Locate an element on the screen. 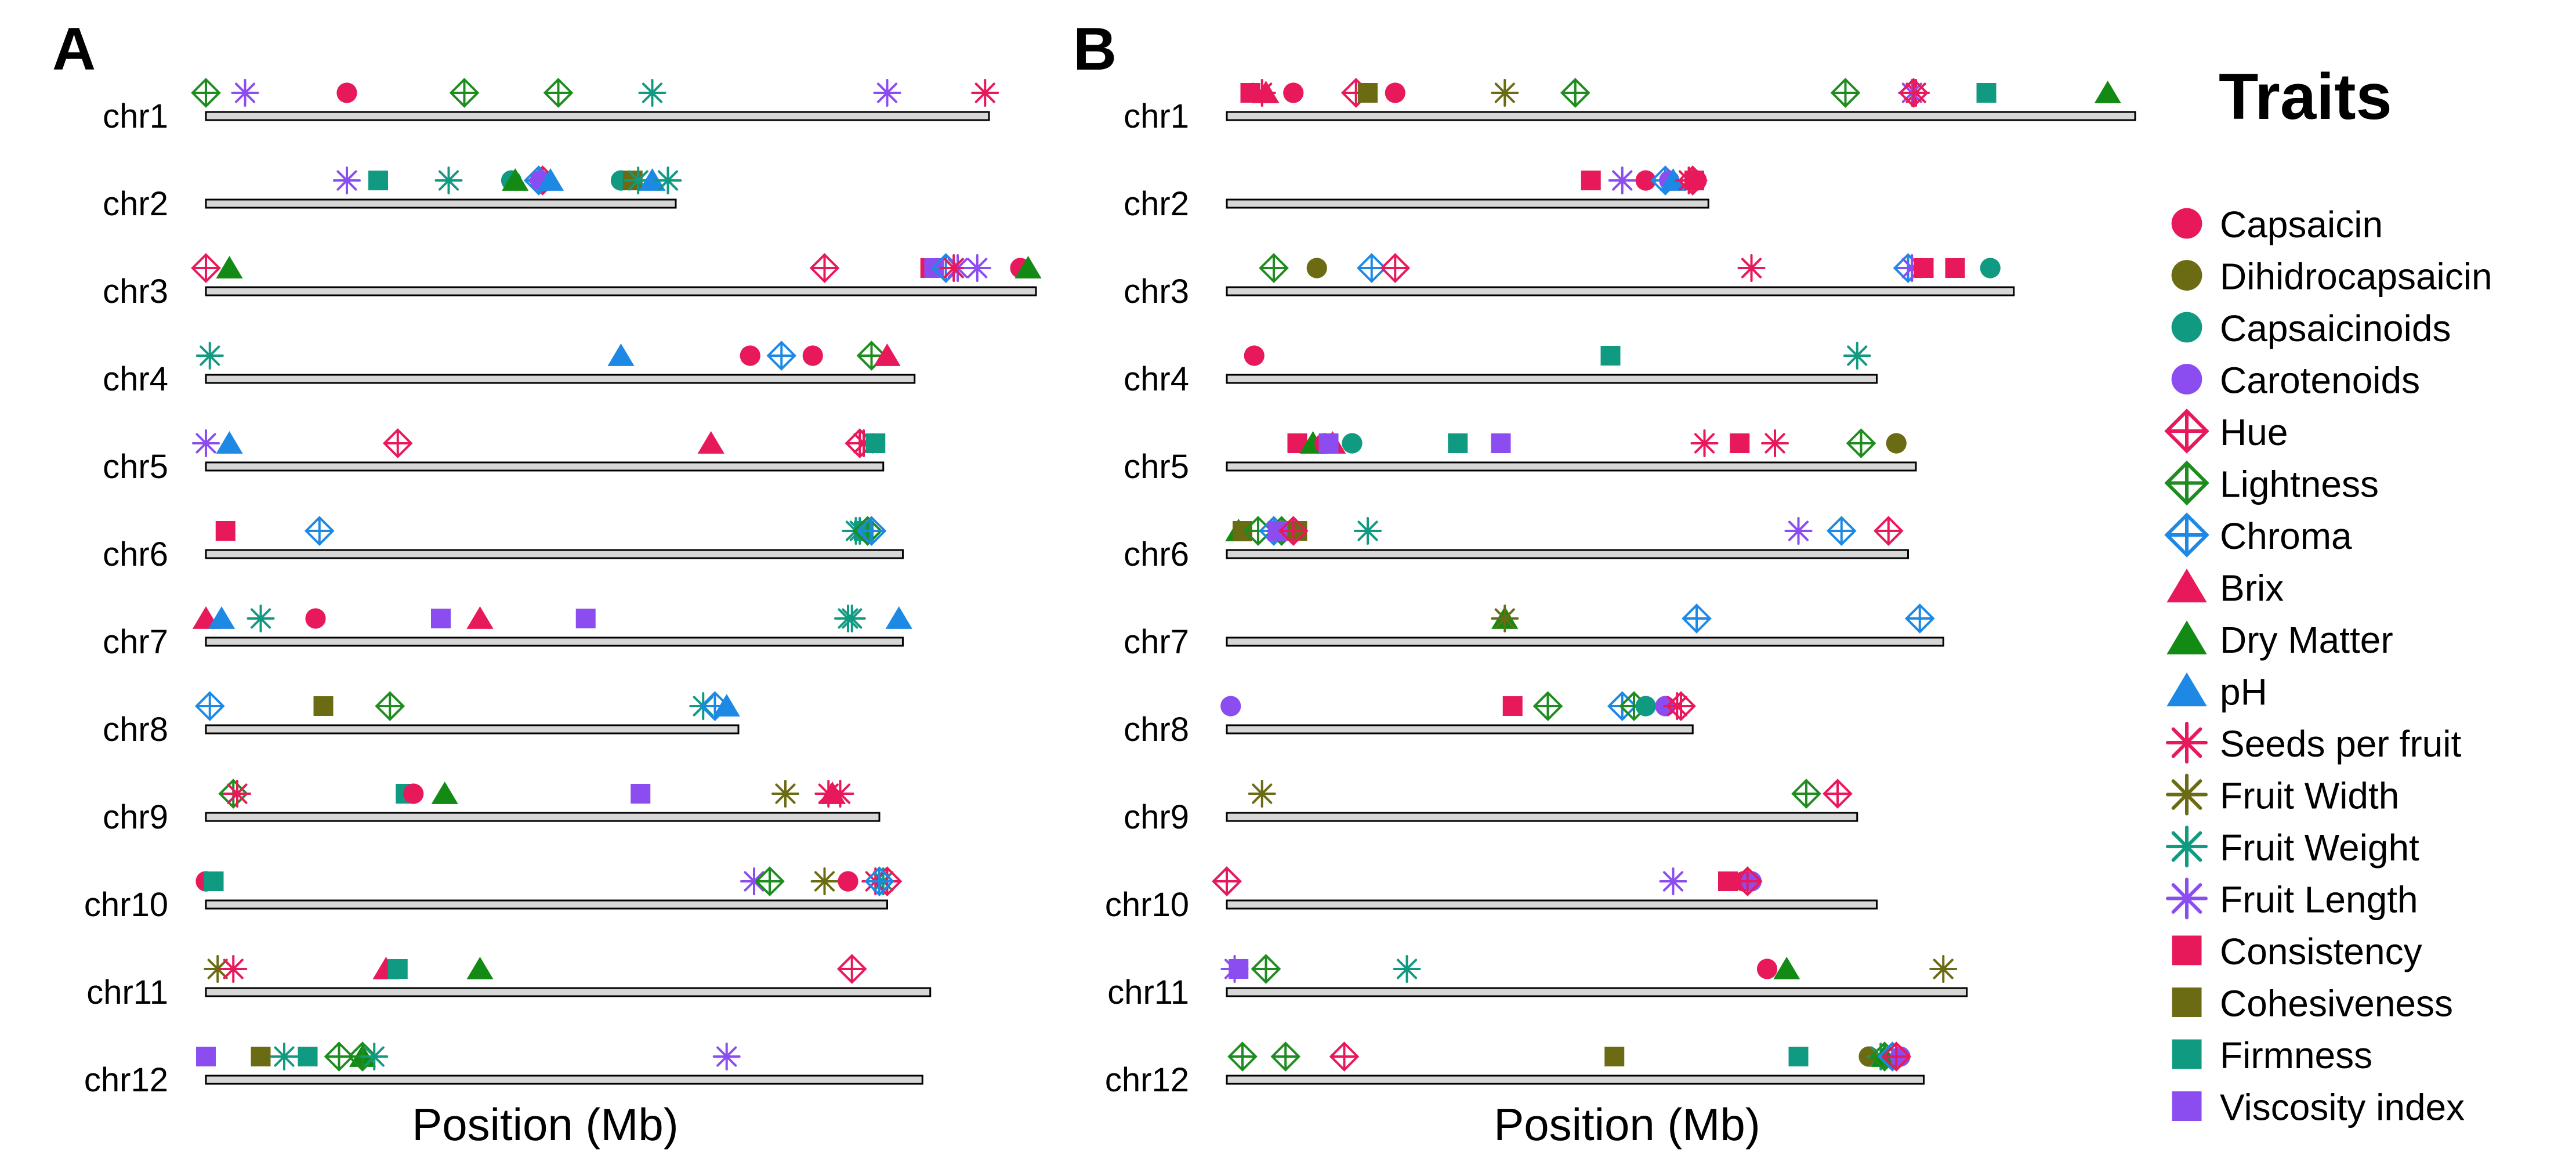 This screenshot has height=1172, width=2576. chromosome-label: chr10 is located at coordinates (126, 905).